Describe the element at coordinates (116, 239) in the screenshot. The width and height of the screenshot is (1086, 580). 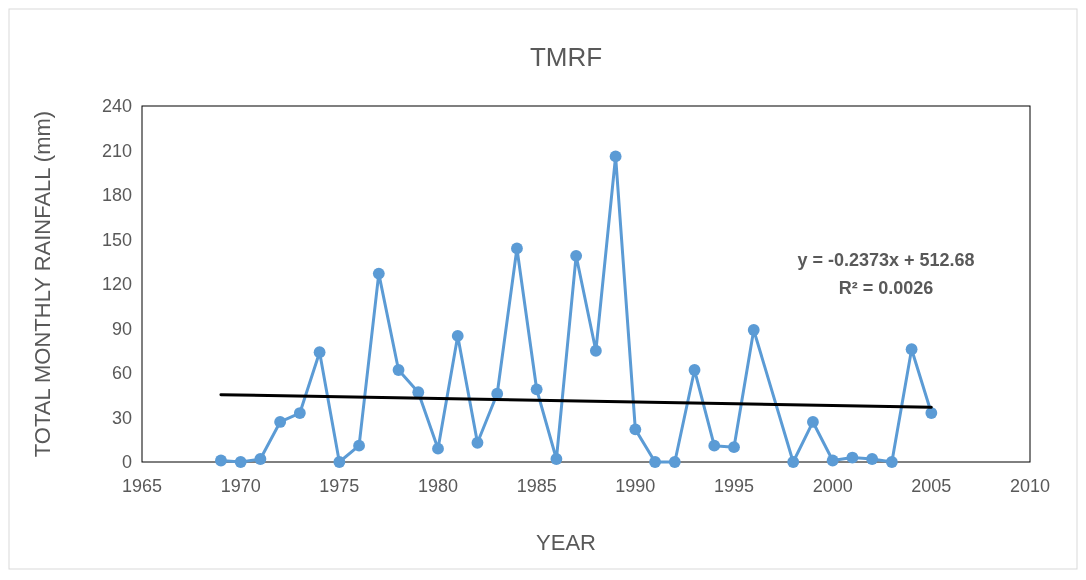
I see `y-tick-label: 150` at that location.